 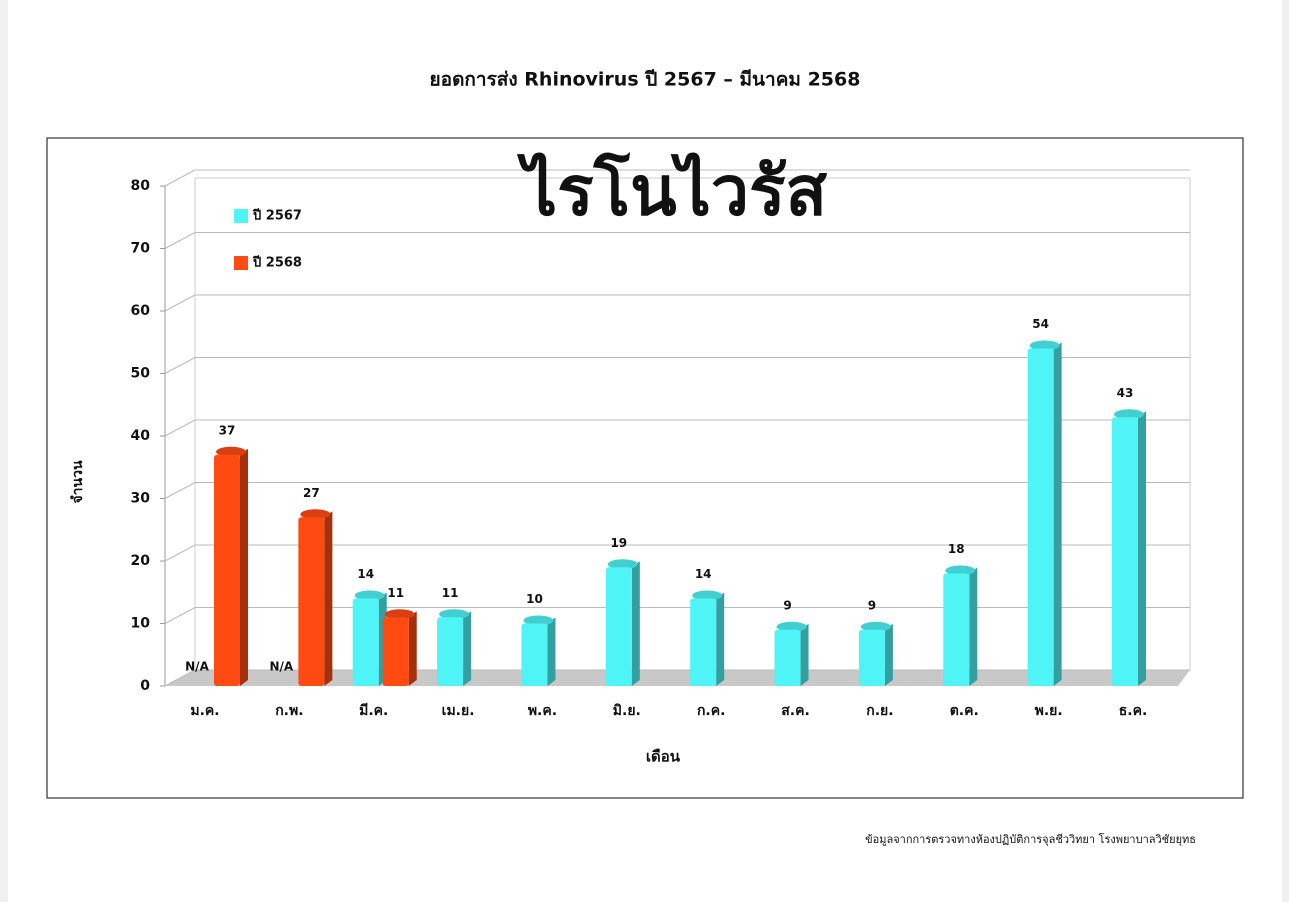 What do you see at coordinates (141, 624) in the screenshot?
I see `y-tick-label: 10` at bounding box center [141, 624].